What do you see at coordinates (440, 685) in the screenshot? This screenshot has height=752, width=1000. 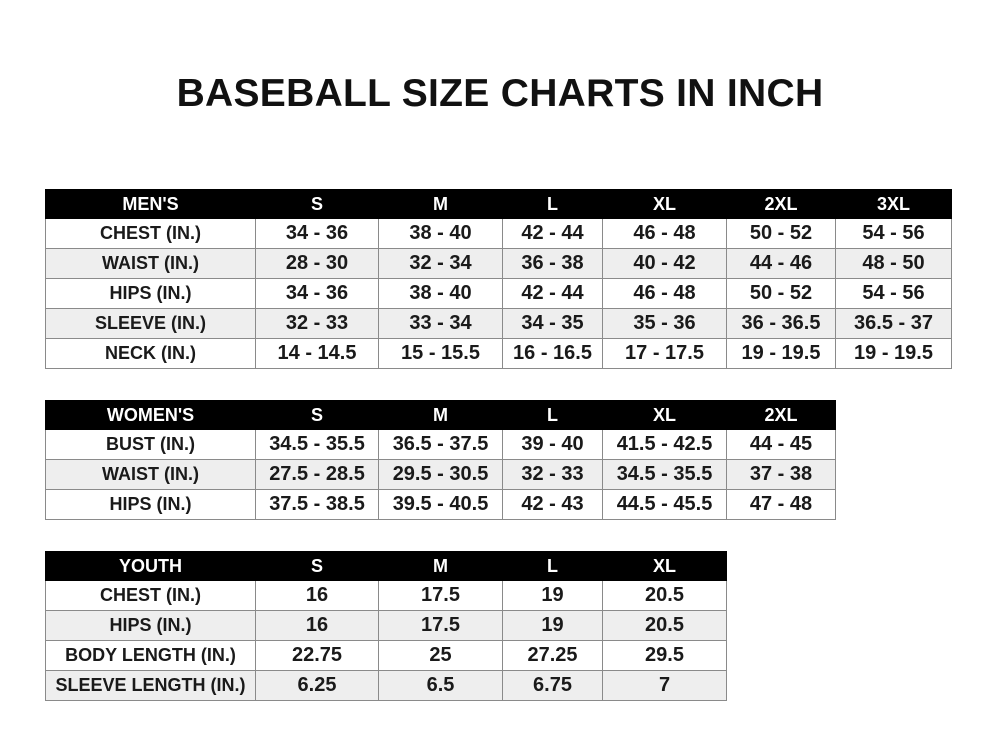 I see `measurement-cell: 6.5` at bounding box center [440, 685].